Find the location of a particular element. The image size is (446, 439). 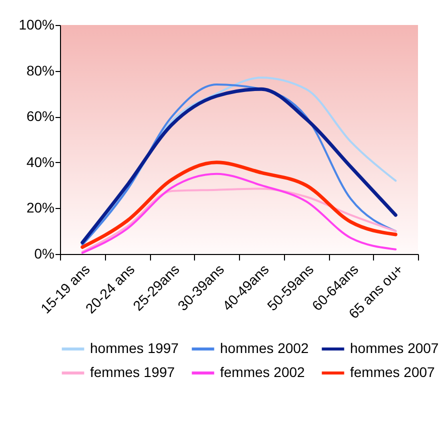

y-tick-label: 0% is located at coordinates (44, 254).